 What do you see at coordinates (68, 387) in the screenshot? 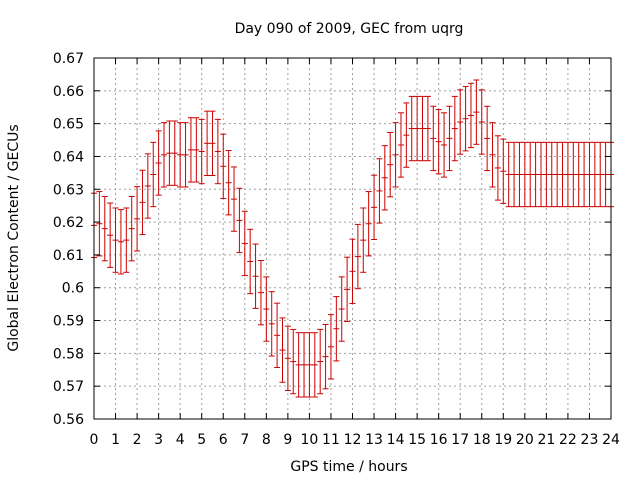
I see `y-tick-label: 0.57` at bounding box center [68, 387].